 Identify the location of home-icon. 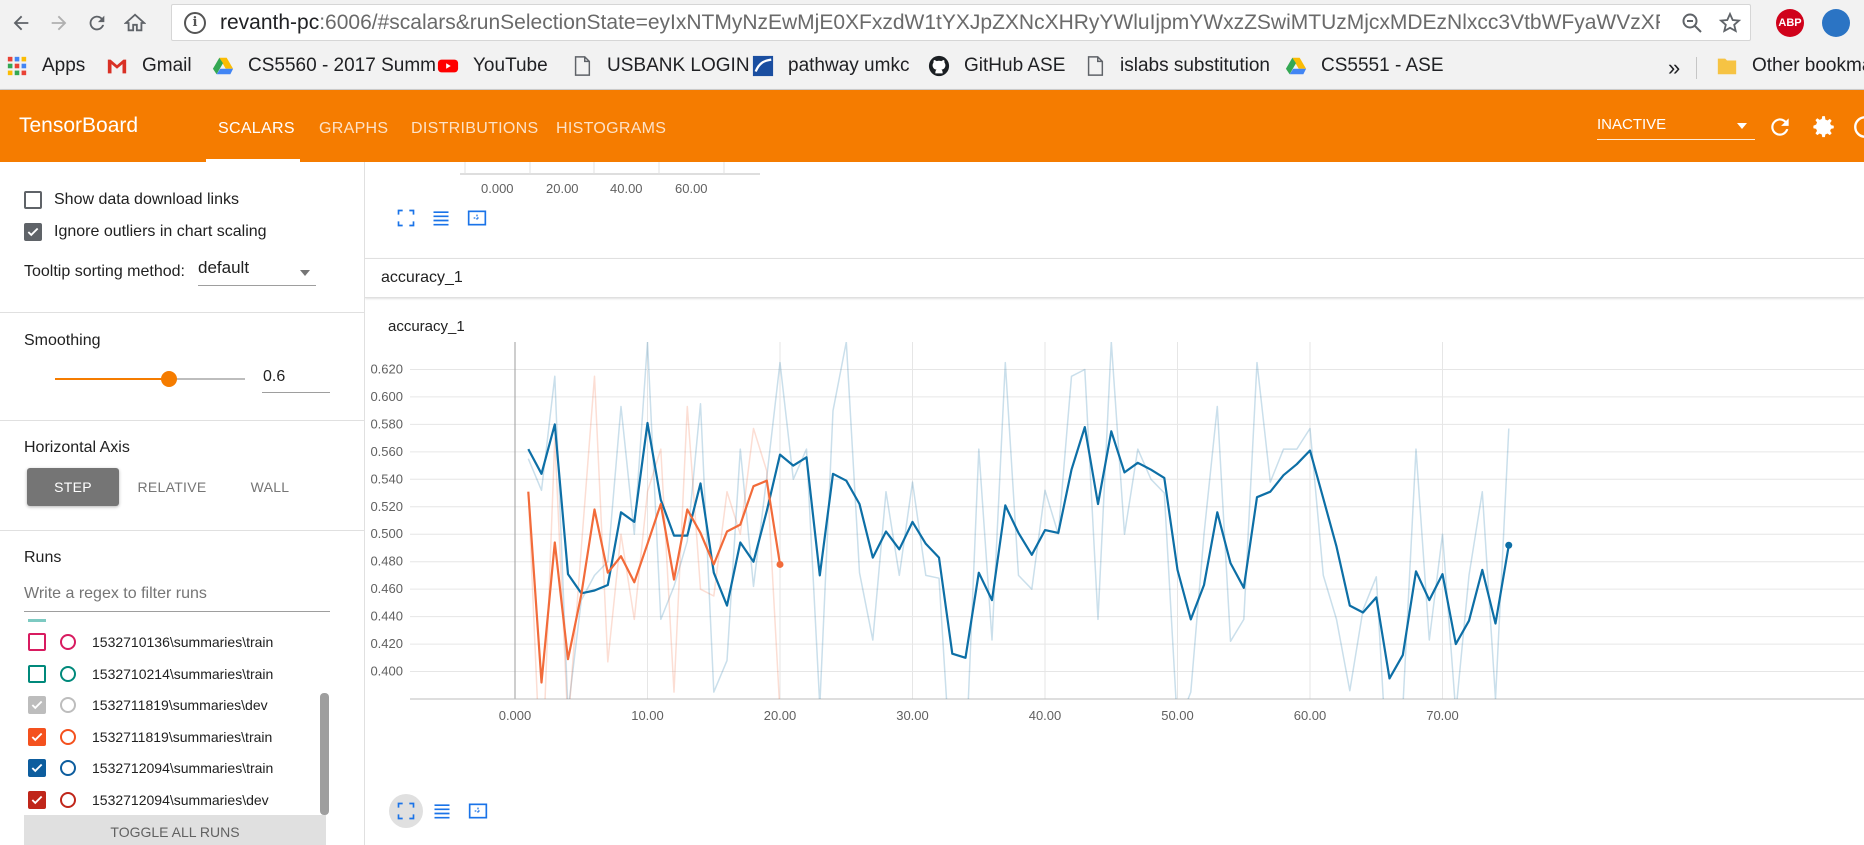
(135, 22).